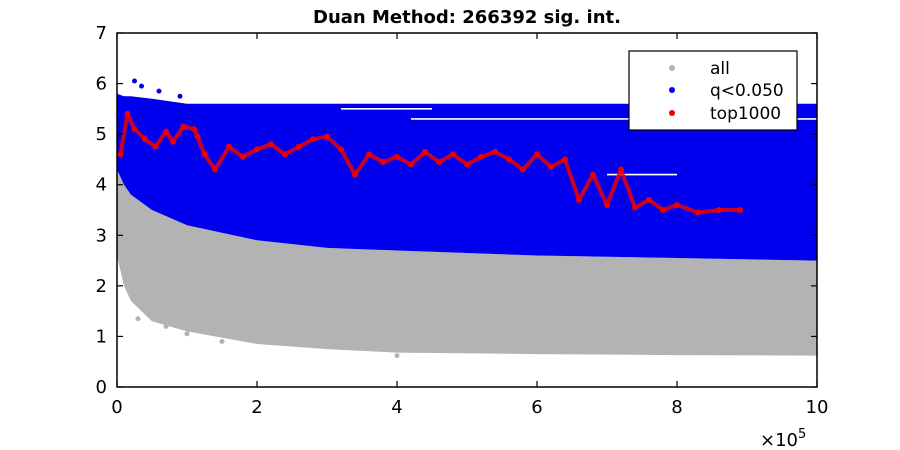  I want to click on x-tick-label: 2, so click(256, 407).